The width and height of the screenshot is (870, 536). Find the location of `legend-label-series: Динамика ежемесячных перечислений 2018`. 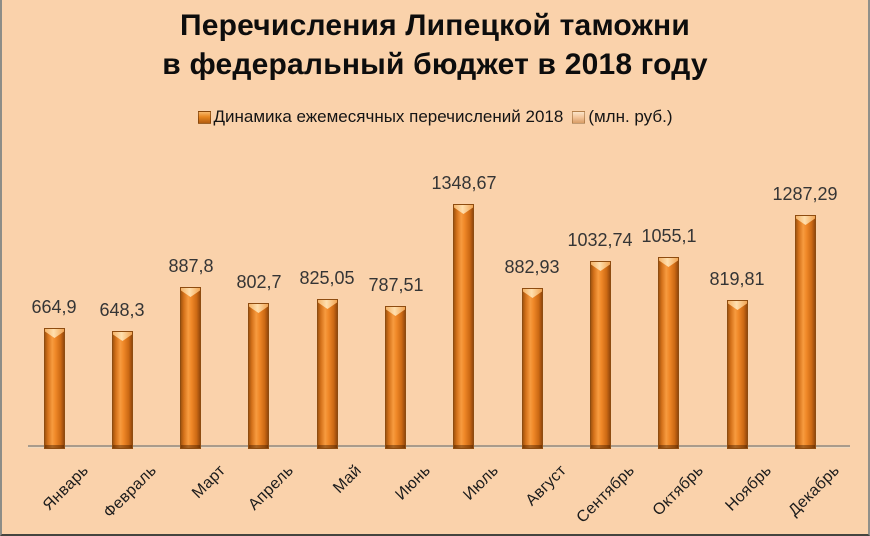

legend-label-series: Динамика ежемесячных перечислений 2018 is located at coordinates (388, 116).